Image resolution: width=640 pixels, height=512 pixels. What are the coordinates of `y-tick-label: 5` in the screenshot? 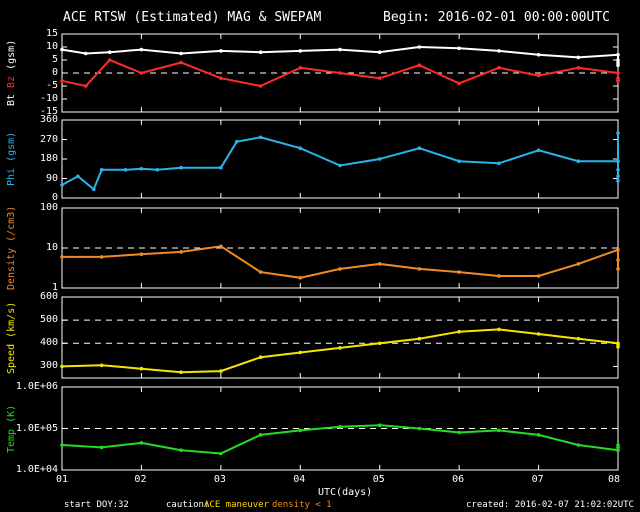 It's located at (54, 59).